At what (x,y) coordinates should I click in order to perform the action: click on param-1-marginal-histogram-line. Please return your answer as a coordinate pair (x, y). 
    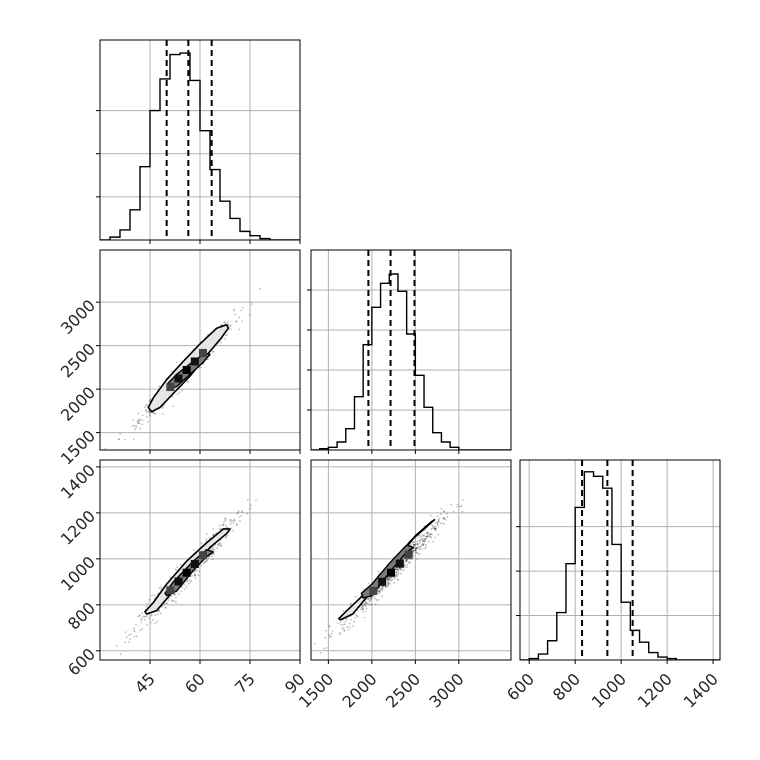
    Looking at the image, I should click on (200, 146).